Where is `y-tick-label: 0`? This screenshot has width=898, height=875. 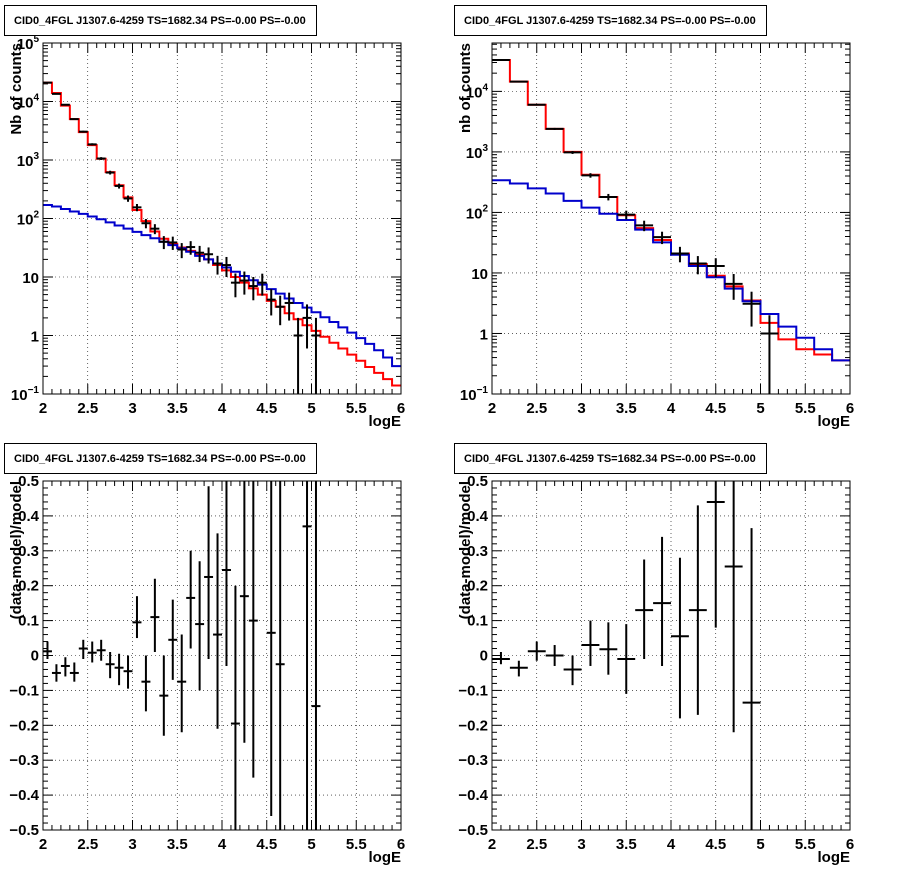
y-tick-label: 0 is located at coordinates (35, 656).